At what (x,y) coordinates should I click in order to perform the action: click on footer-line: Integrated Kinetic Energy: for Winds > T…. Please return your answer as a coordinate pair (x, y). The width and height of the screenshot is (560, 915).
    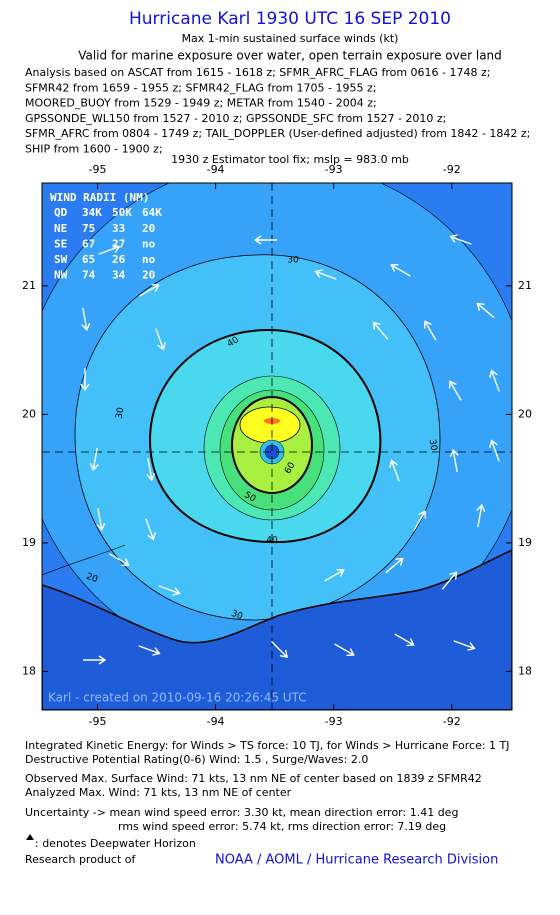
    Looking at the image, I should click on (267, 745).